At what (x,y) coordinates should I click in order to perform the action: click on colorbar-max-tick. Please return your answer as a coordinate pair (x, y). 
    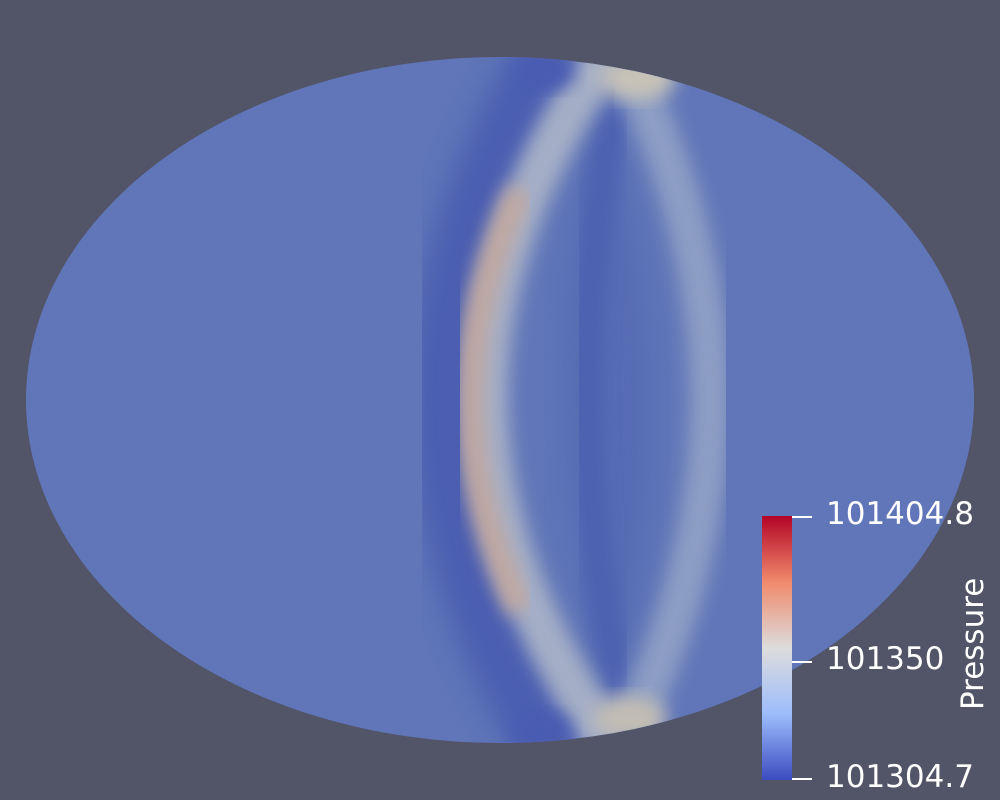
    Looking at the image, I should click on (802, 517).